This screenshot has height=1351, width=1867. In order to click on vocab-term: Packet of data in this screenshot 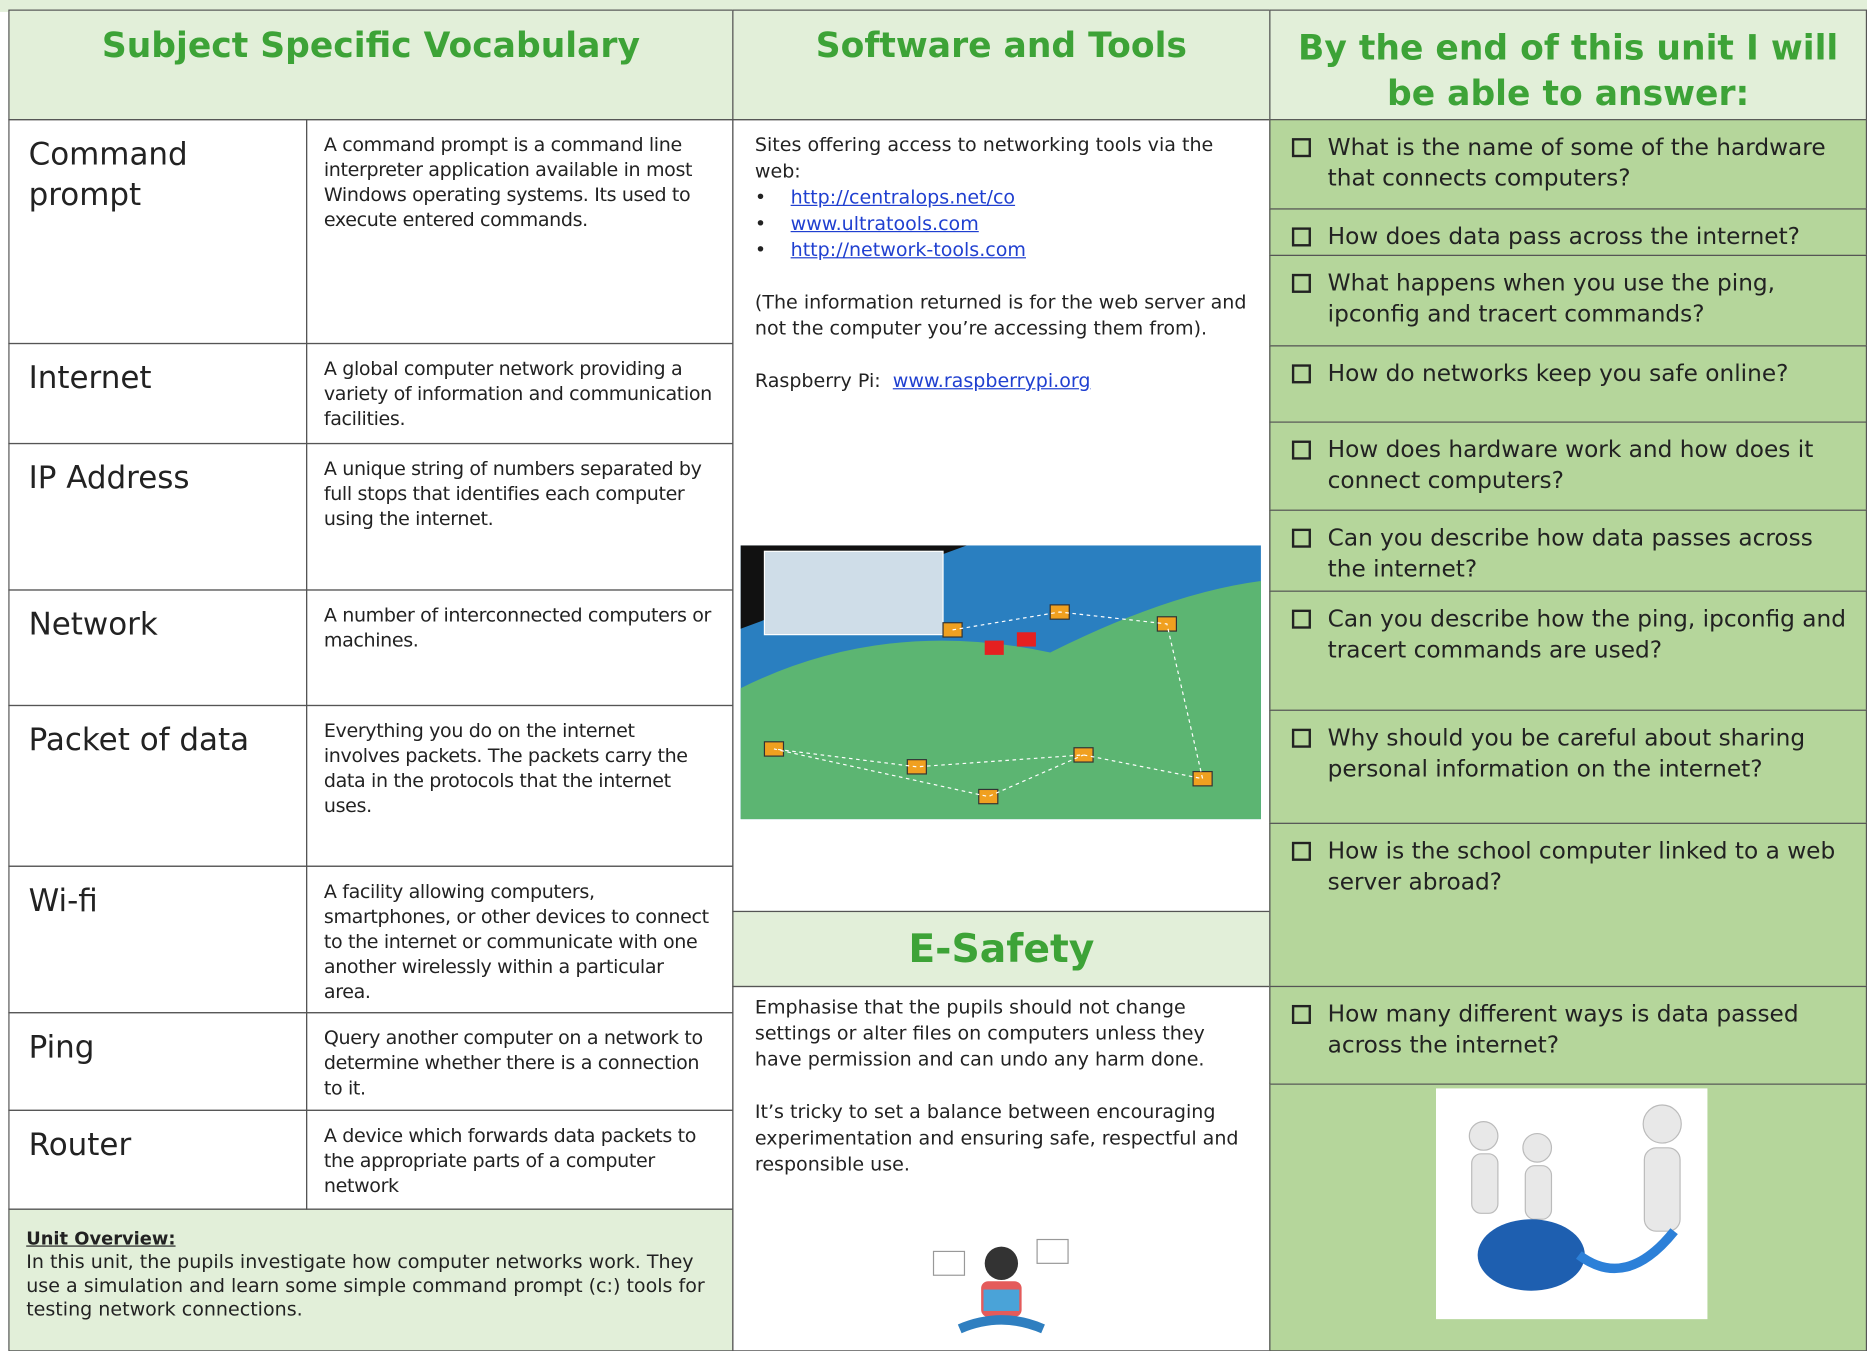, I will do `click(158, 785)`.